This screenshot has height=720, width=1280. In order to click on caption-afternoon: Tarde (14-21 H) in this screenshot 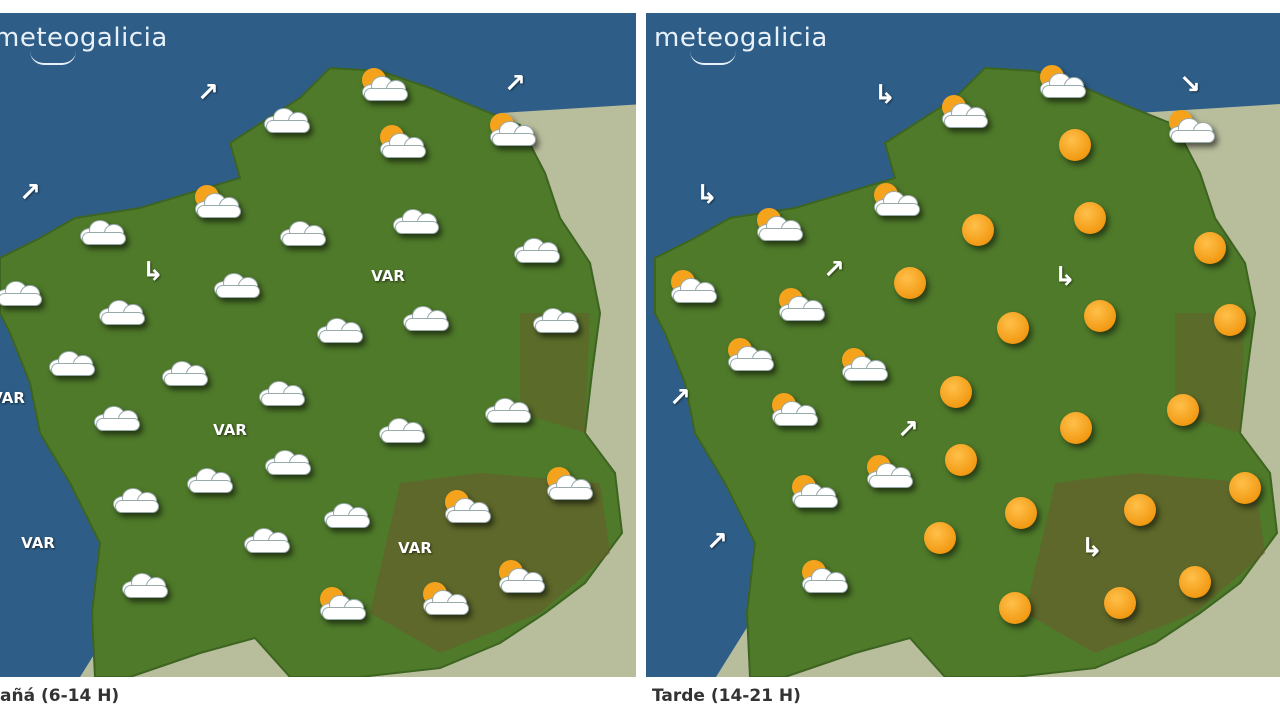, I will do `click(726, 696)`.